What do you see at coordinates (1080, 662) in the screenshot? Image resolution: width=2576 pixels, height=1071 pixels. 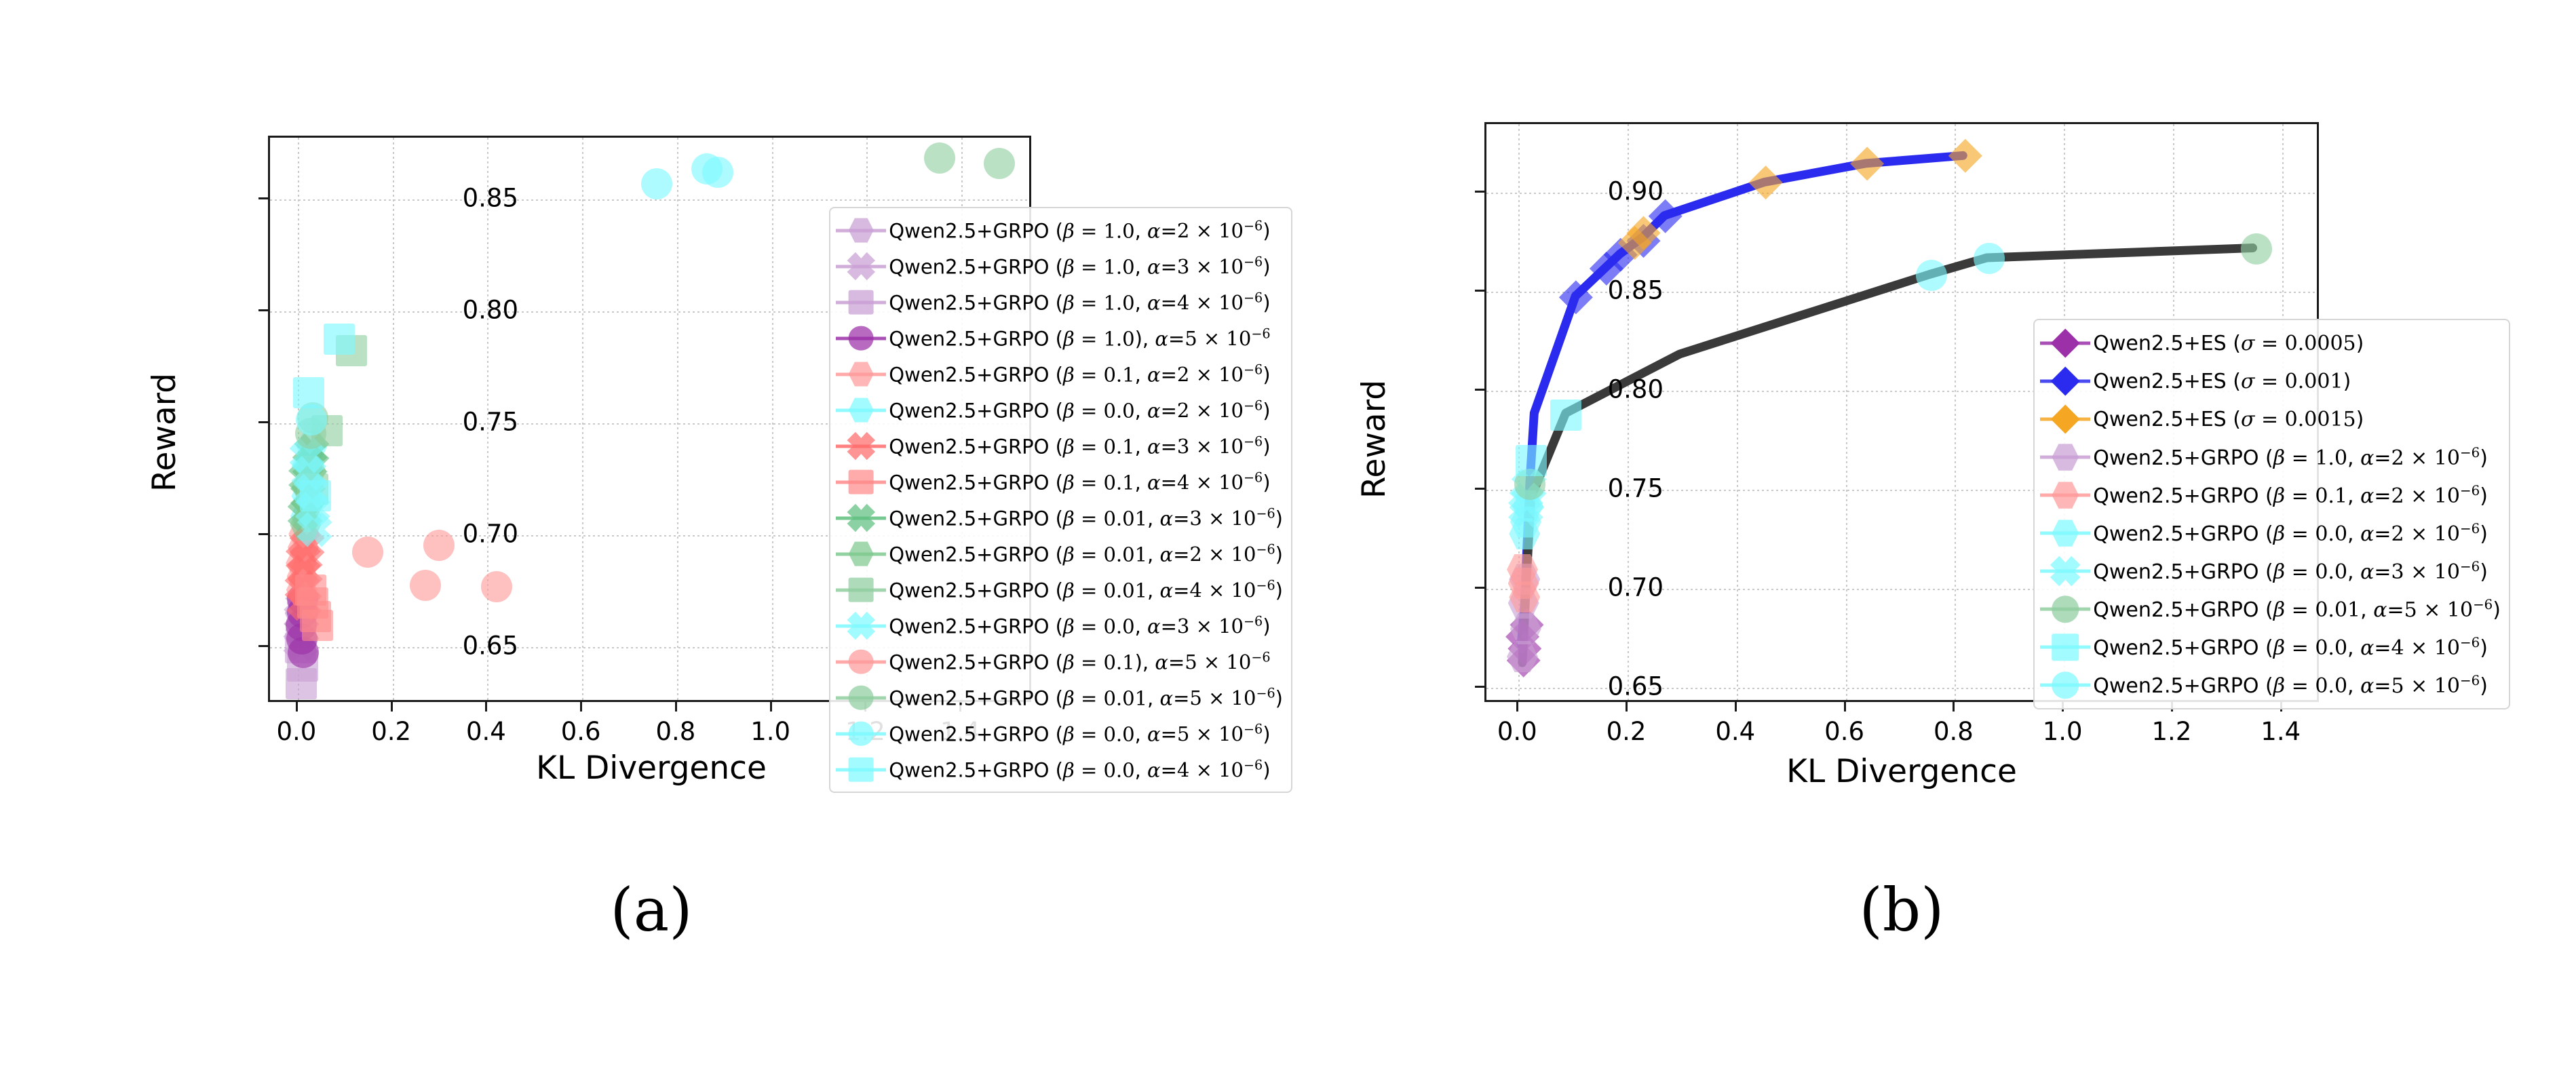 I see `legend-label: Qwen2.5+GRPO (β = 0.1), α=5 × 10−6` at bounding box center [1080, 662].